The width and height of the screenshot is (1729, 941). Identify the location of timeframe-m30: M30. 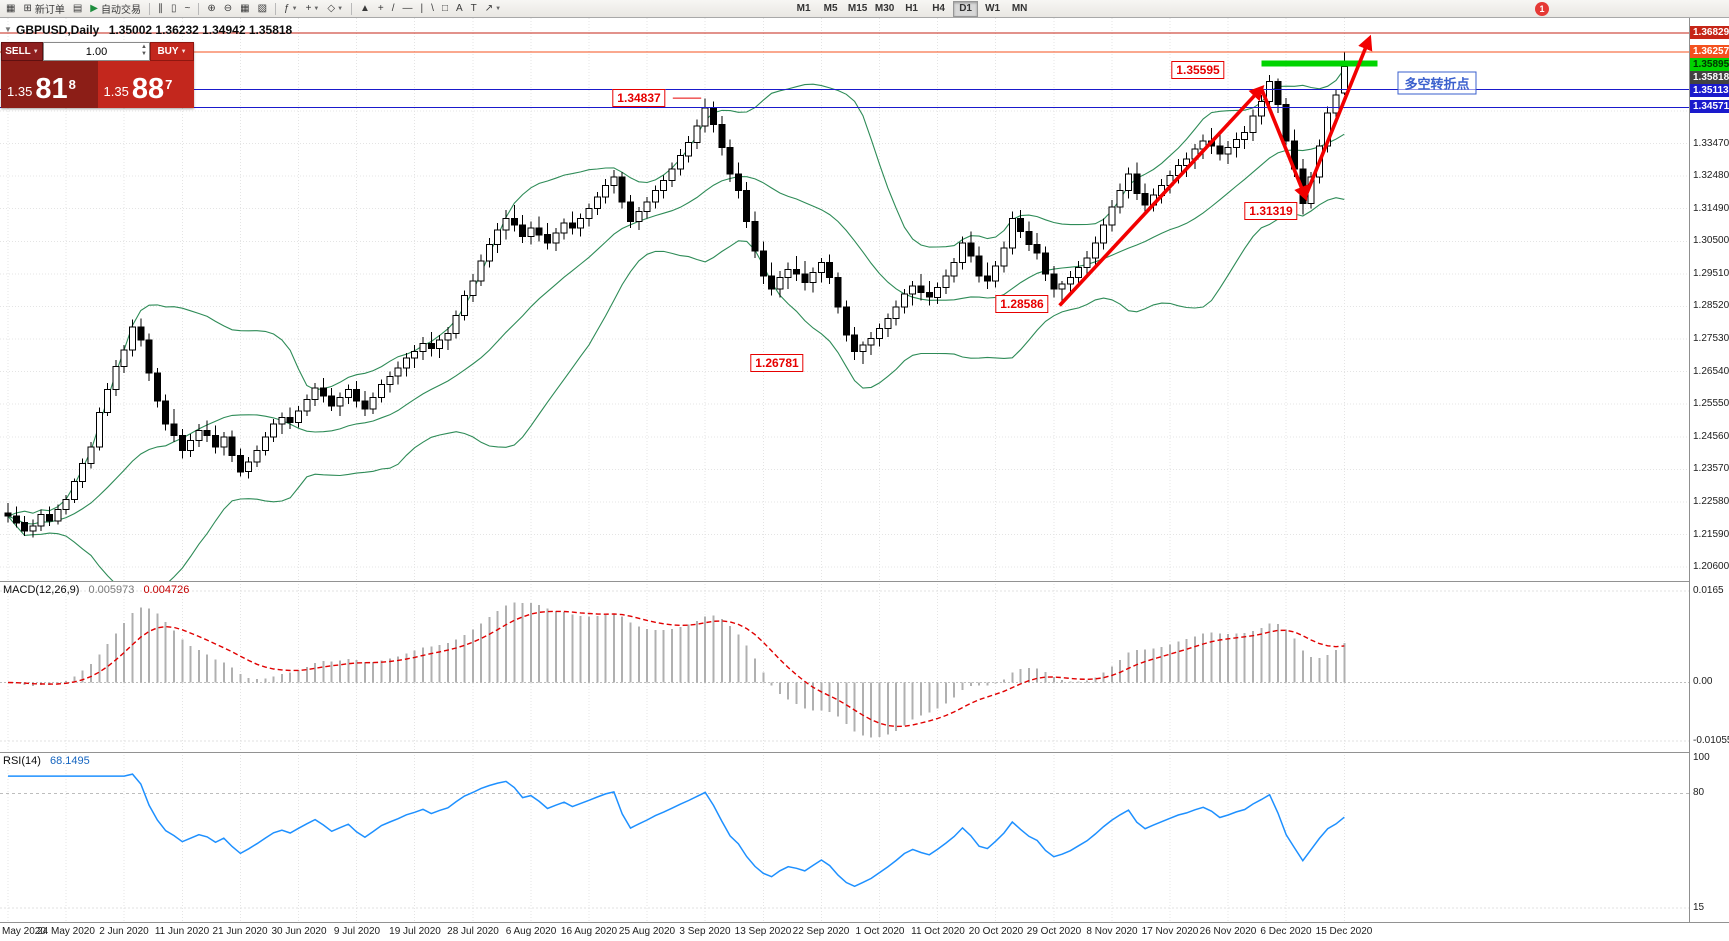
(884, 8).